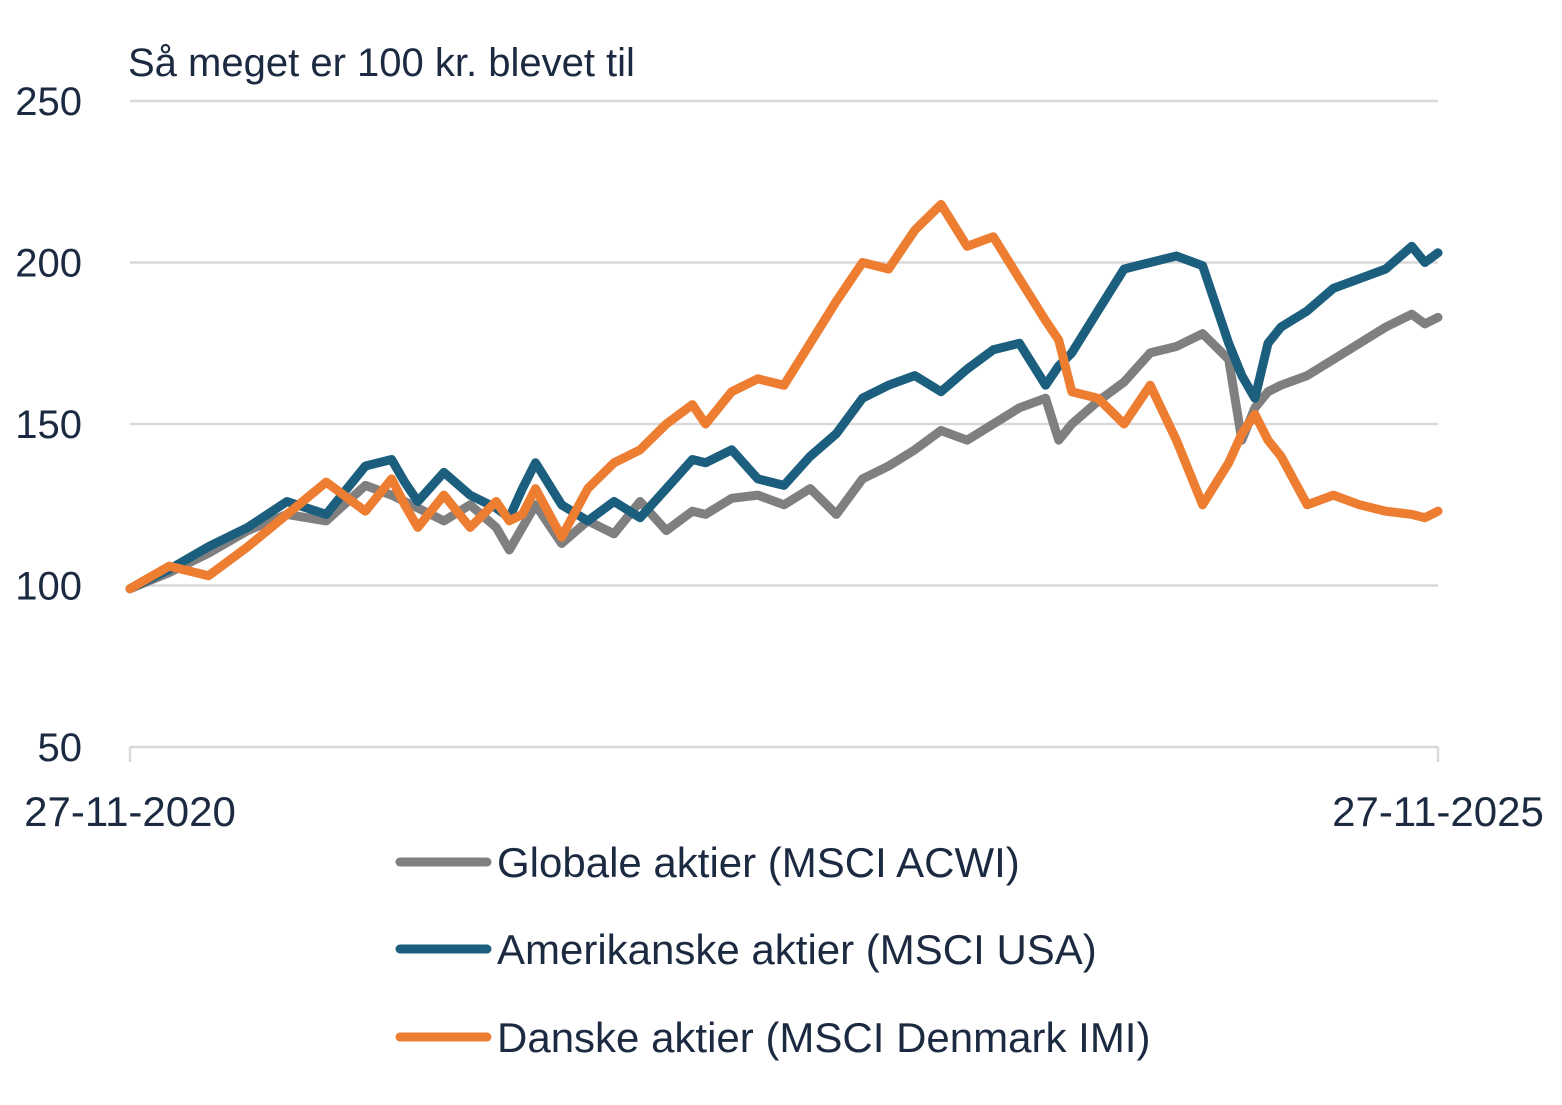  Describe the element at coordinates (1438, 811) in the screenshot. I see `x-tick-label-end: 27-11-2025` at that location.